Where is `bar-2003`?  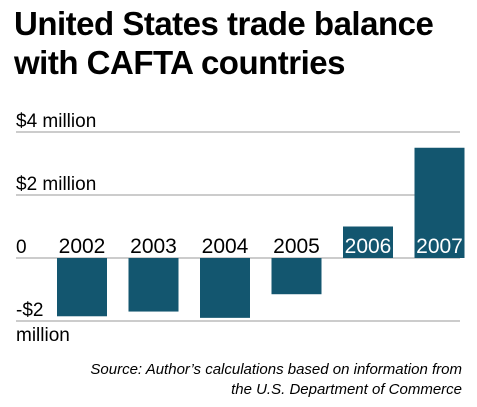 bar-2003 is located at coordinates (153, 285).